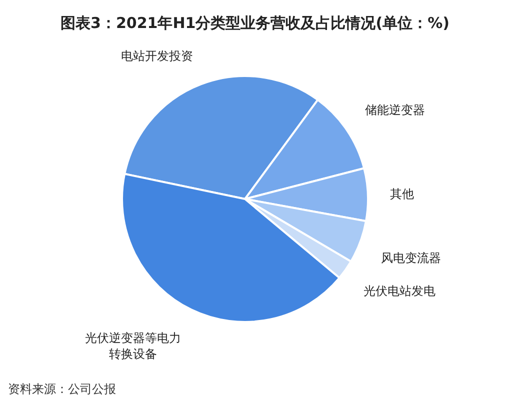 Image resolution: width=510 pixels, height=417 pixels. I want to click on slice-label: 风电变流器, so click(410, 258).